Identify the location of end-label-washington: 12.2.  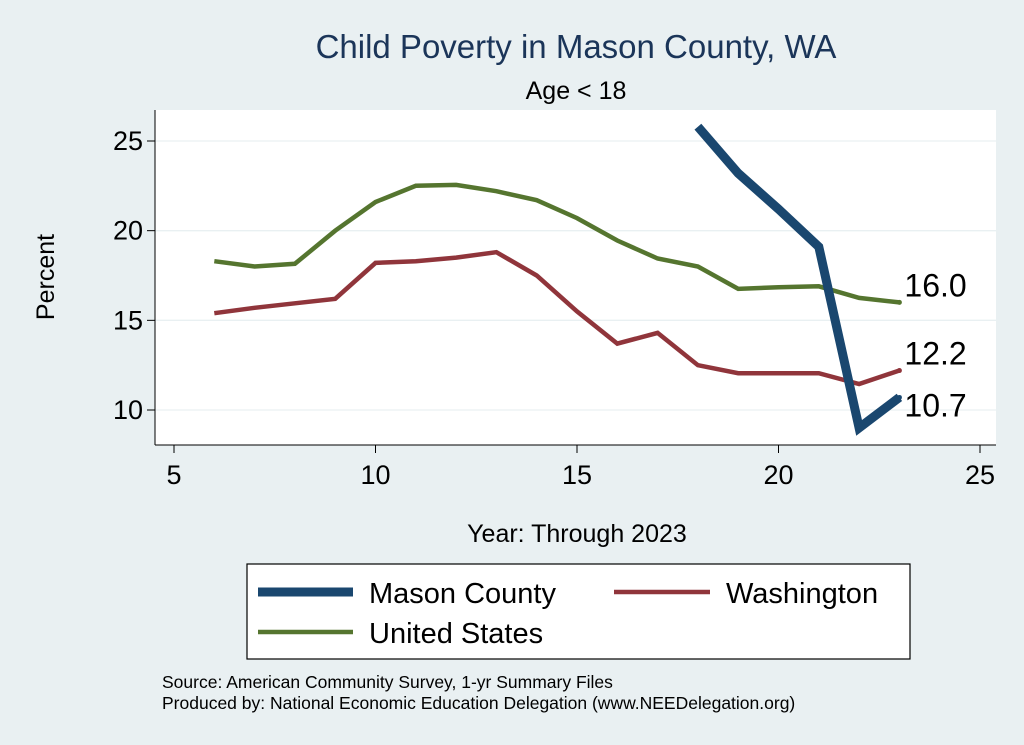
(935, 354).